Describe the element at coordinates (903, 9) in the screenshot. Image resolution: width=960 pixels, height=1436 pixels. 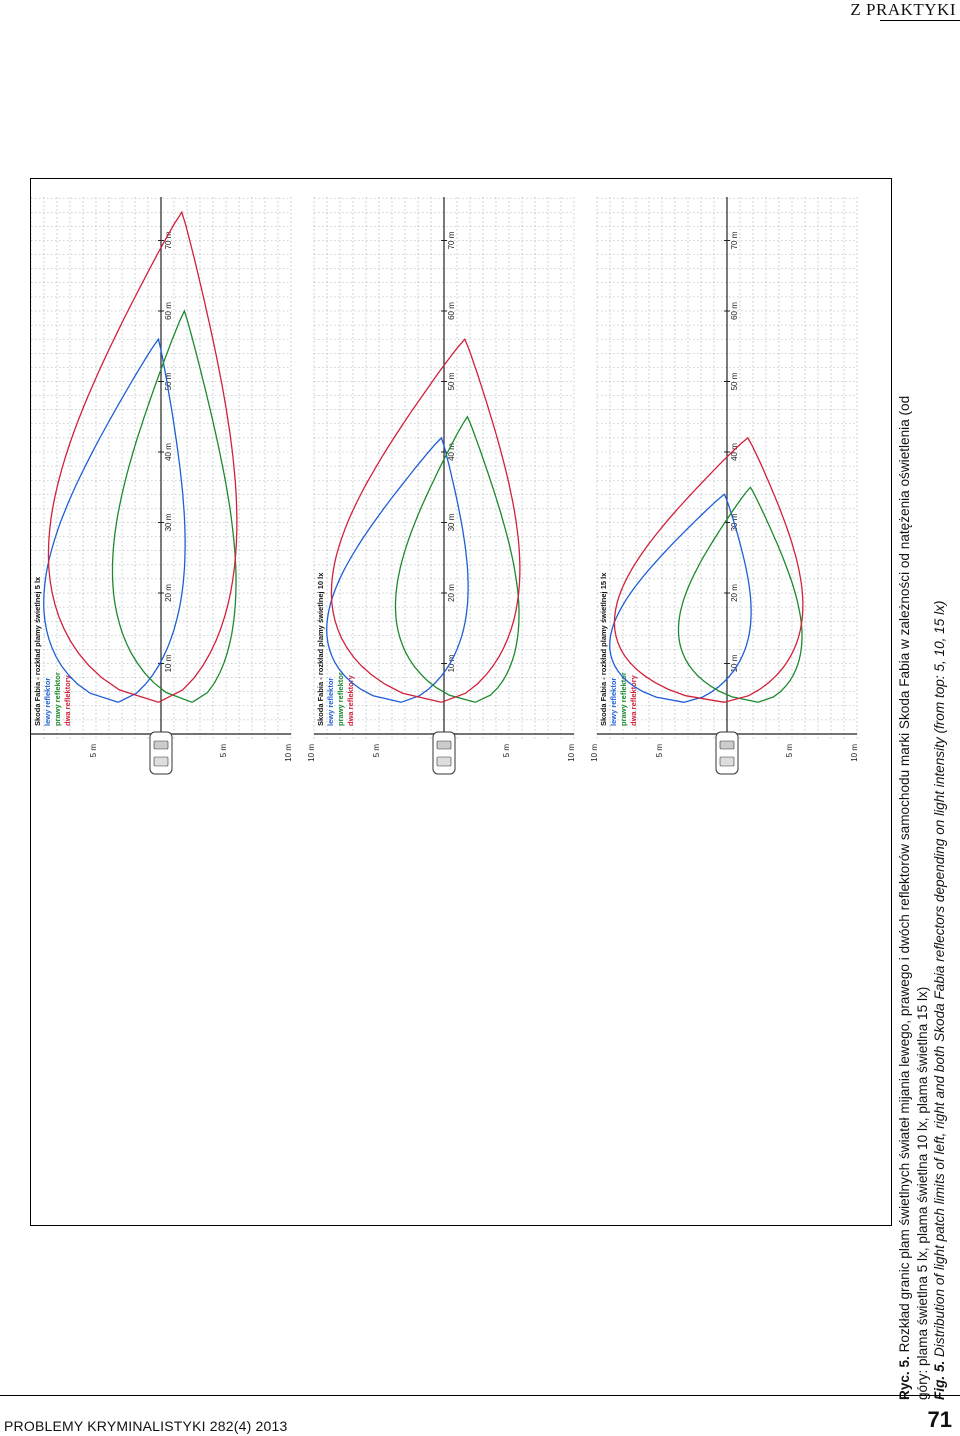
I see `section-title: Z PRAKTYKI` at that location.